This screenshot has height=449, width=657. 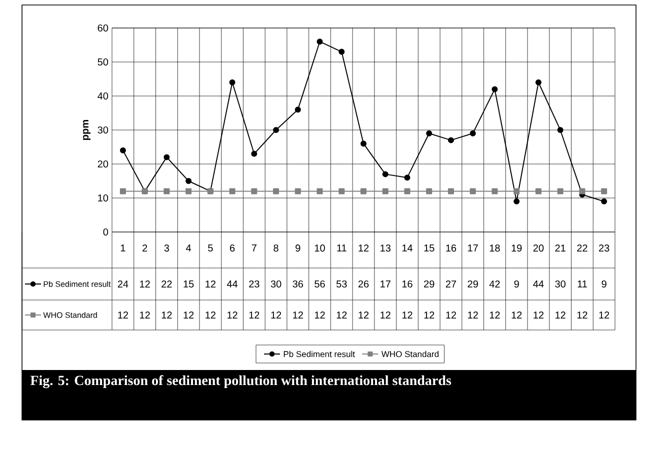 What do you see at coordinates (103, 130) in the screenshot?
I see `y-tick-label: 30` at bounding box center [103, 130].